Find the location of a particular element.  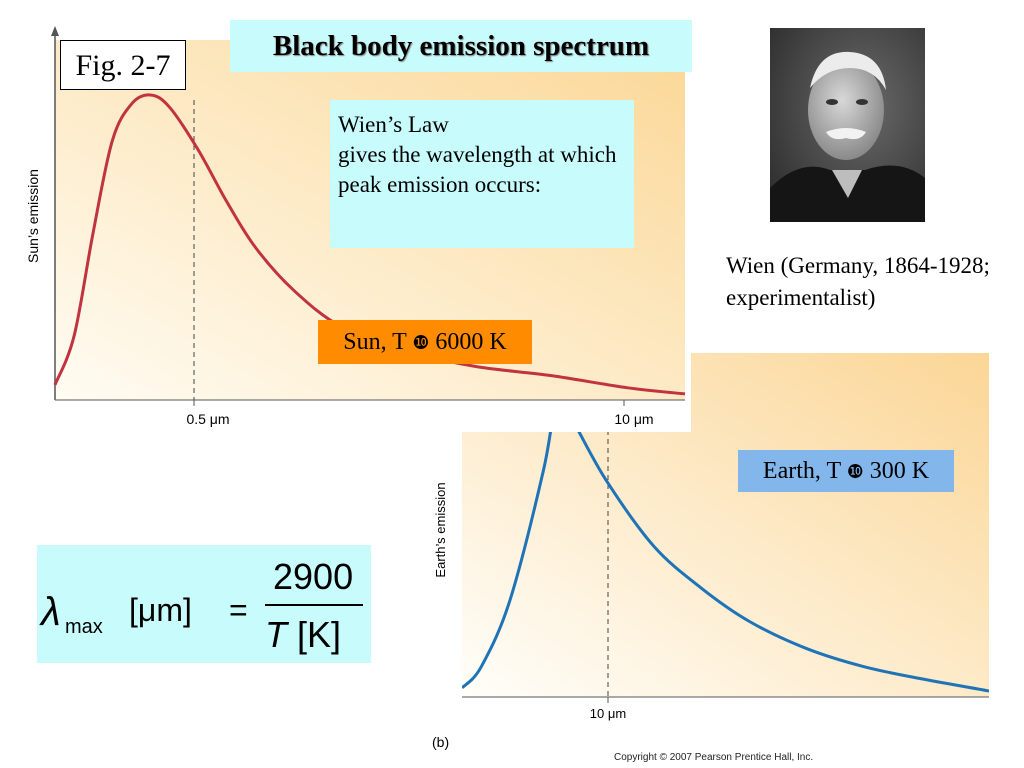

sun-label-prefix: Sun, T is located at coordinates (375, 342).